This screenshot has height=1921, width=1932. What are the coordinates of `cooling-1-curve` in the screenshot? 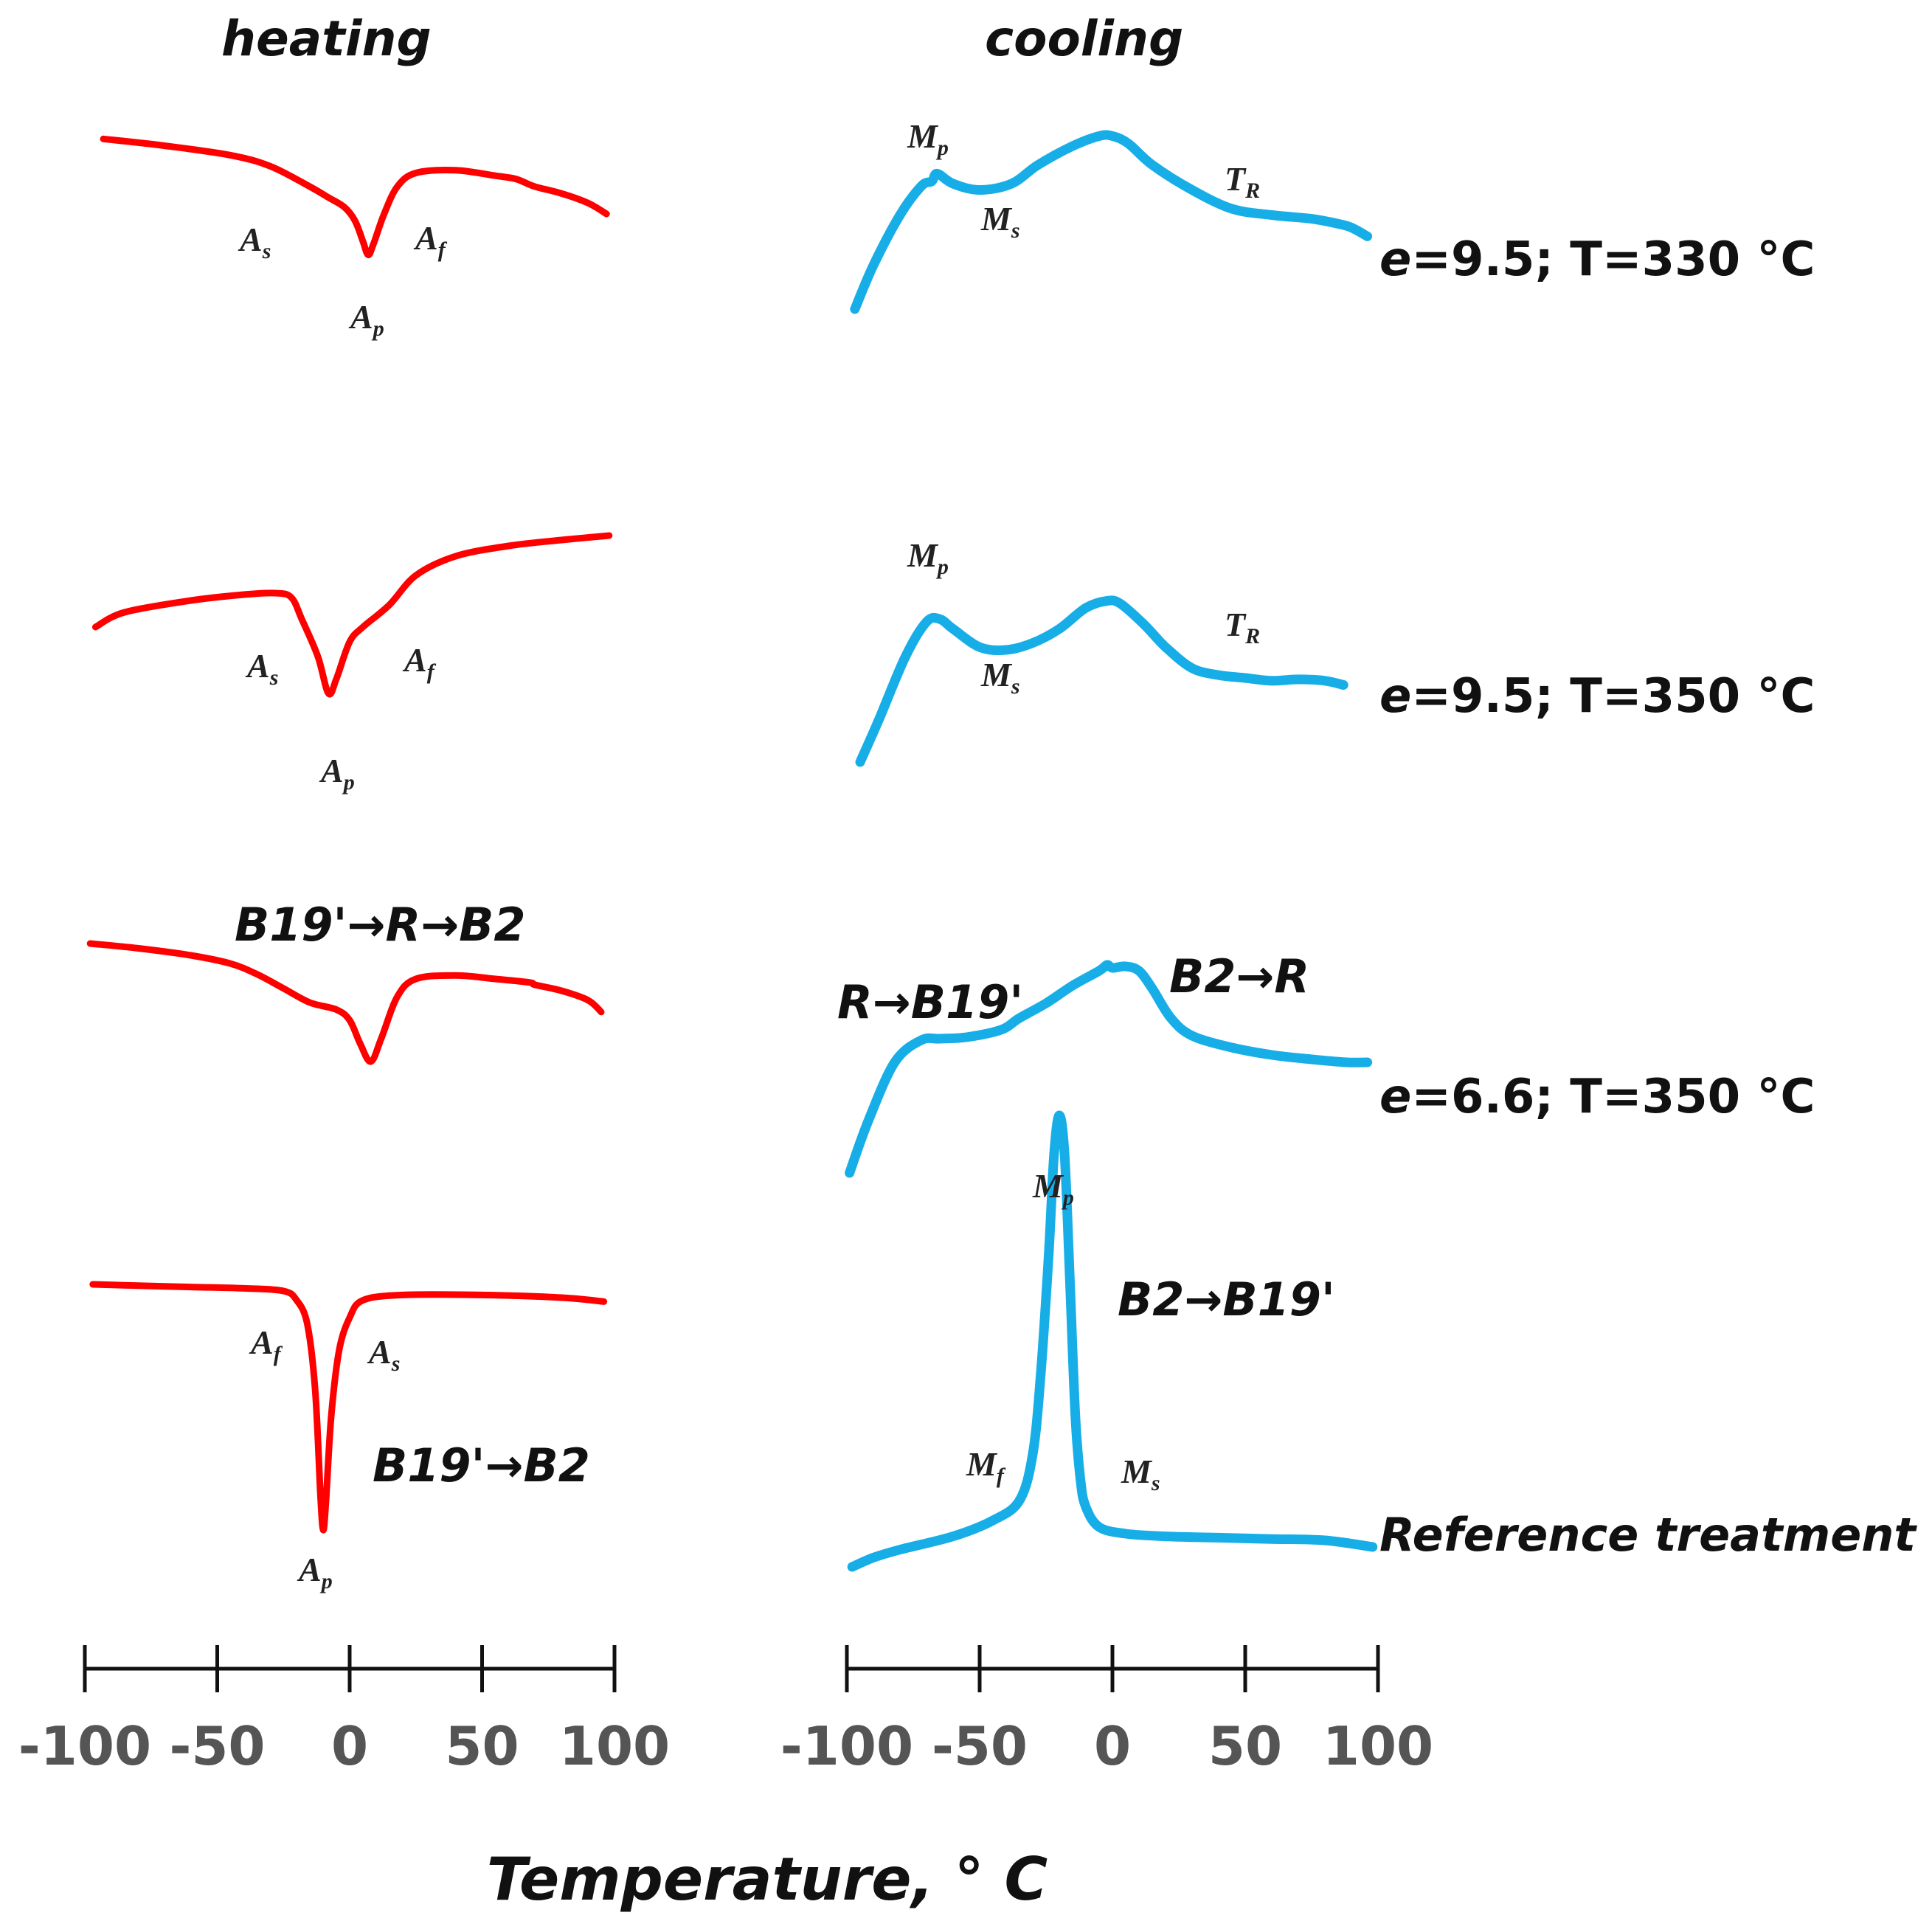 It's located at (1111, 222).